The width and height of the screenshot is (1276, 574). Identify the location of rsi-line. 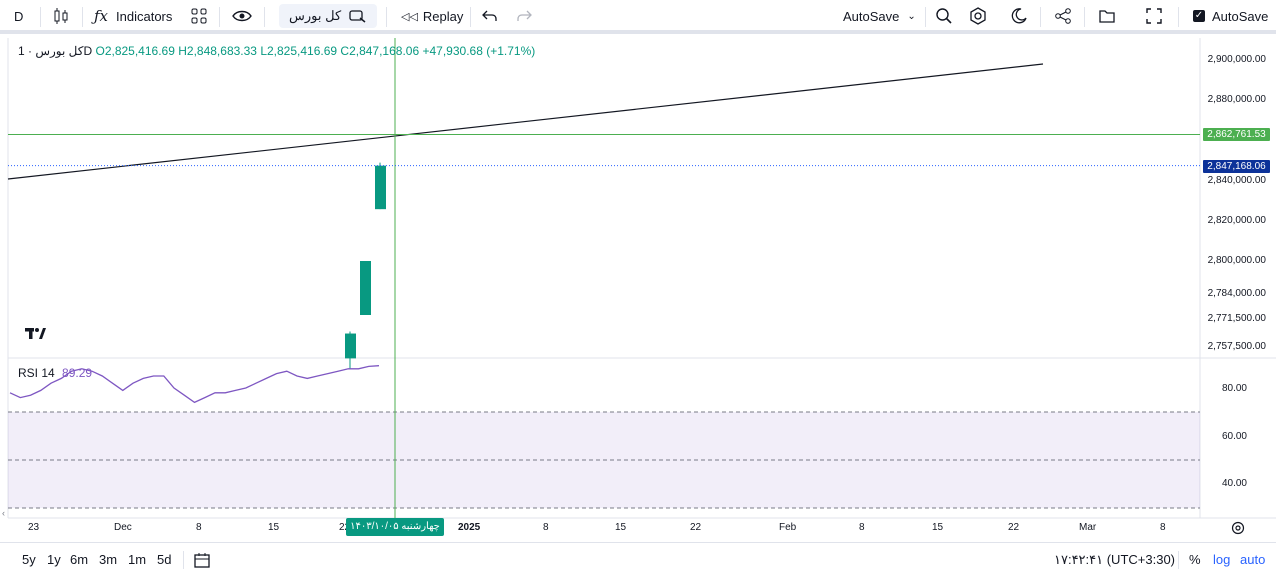
(194, 384).